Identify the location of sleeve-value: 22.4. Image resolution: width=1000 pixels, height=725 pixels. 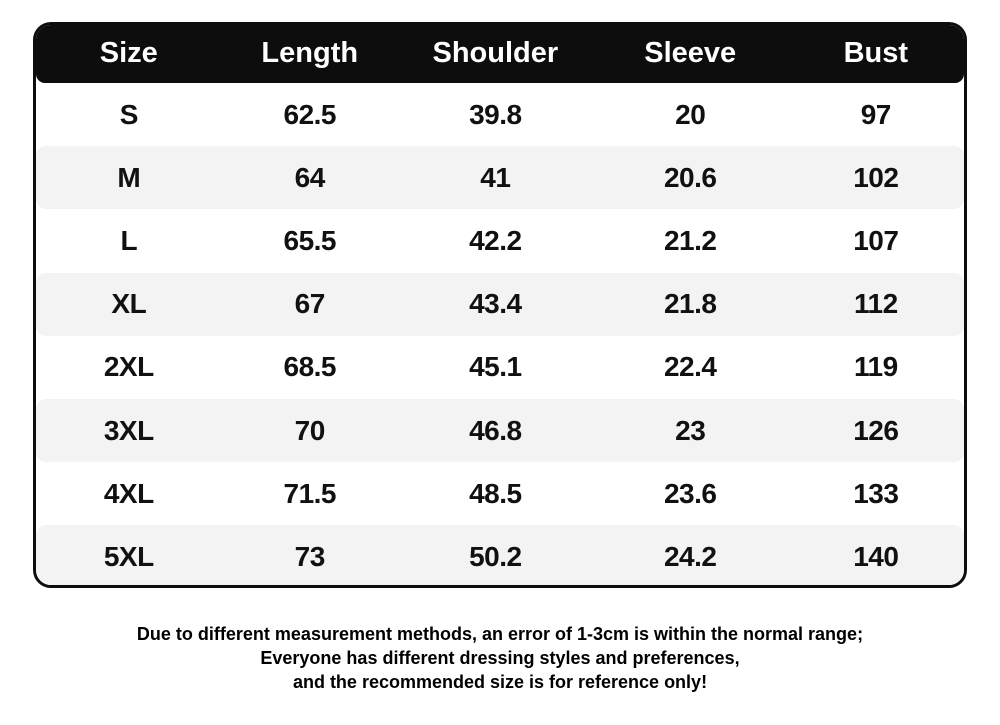
(690, 367).